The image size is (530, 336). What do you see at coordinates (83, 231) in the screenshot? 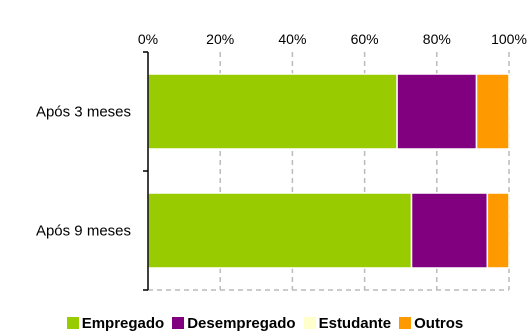
I see `category-label: Após 9 meses` at bounding box center [83, 231].